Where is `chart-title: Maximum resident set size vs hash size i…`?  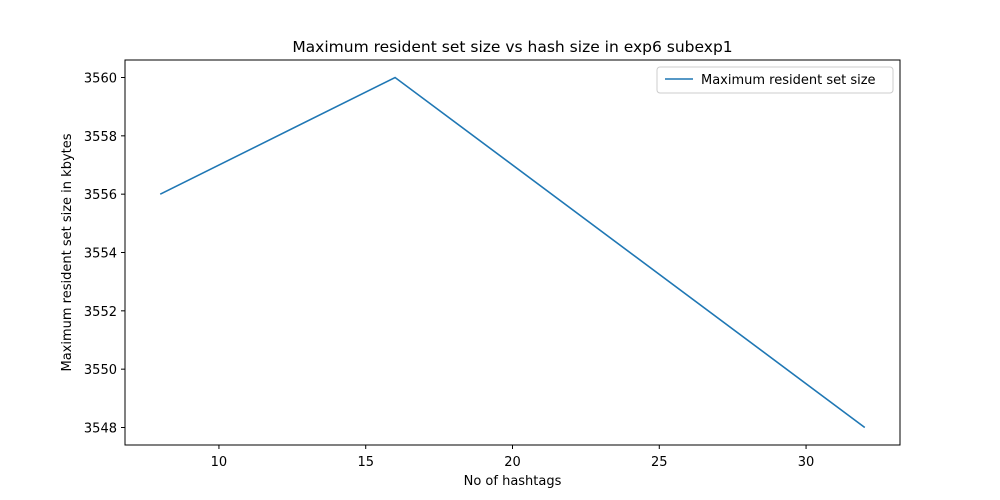
chart-title: Maximum resident set size vs hash size i… is located at coordinates (512, 47).